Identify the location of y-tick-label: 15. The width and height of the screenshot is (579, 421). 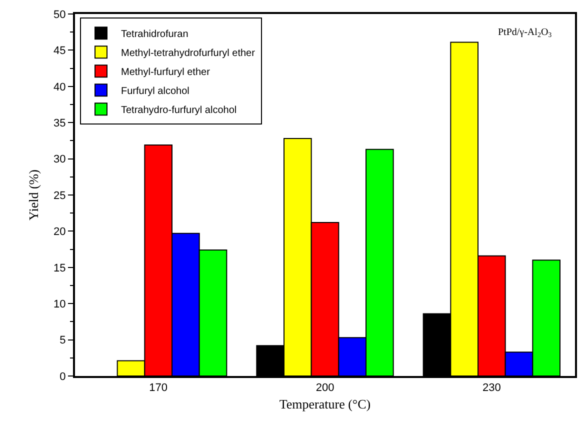
(60, 268).